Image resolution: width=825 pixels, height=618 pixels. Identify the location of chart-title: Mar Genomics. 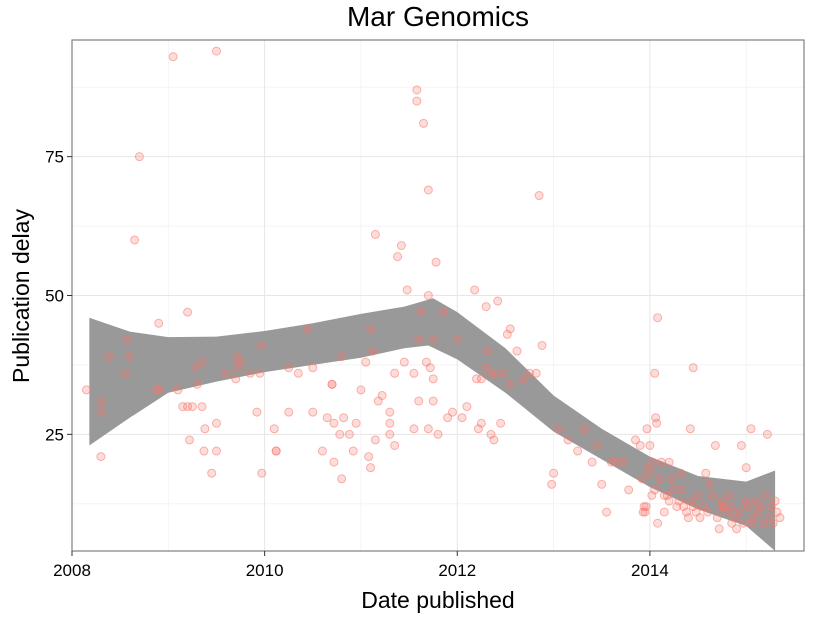
(438, 16).